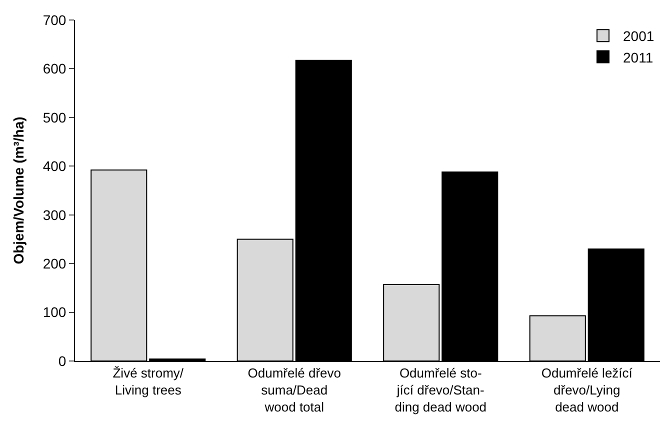 The height and width of the screenshot is (436, 670). I want to click on y-tick-label: 700, so click(54, 20).